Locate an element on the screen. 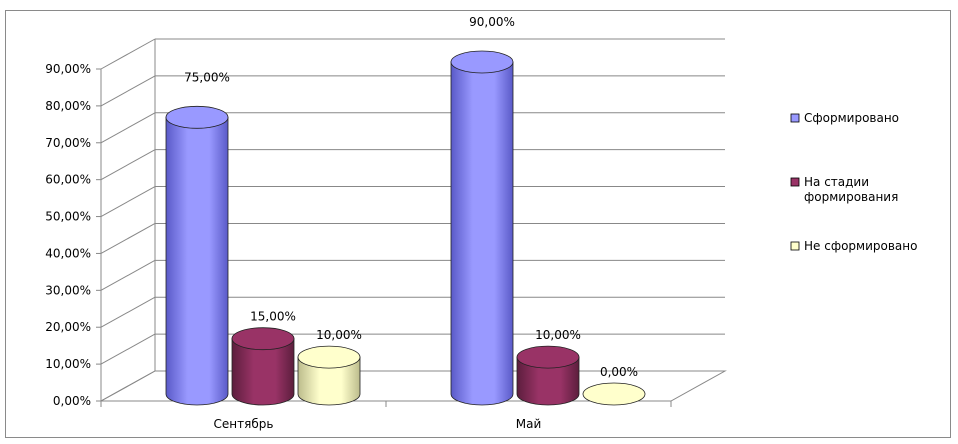 This screenshot has width=958, height=444. y-tick-label: 70,00% is located at coordinates (68, 143).